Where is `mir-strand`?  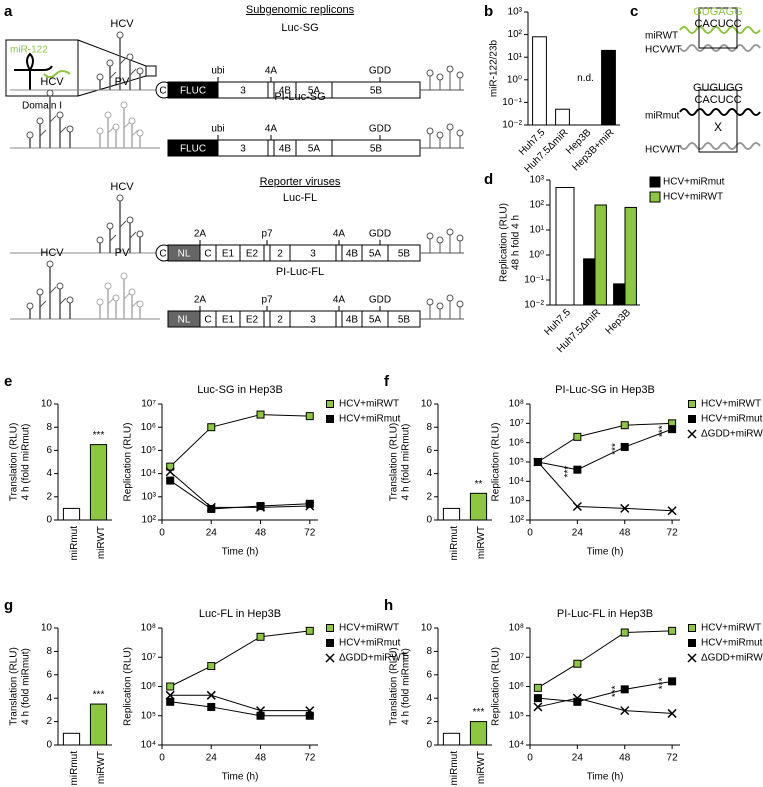 mir-strand is located at coordinates (720, 30).